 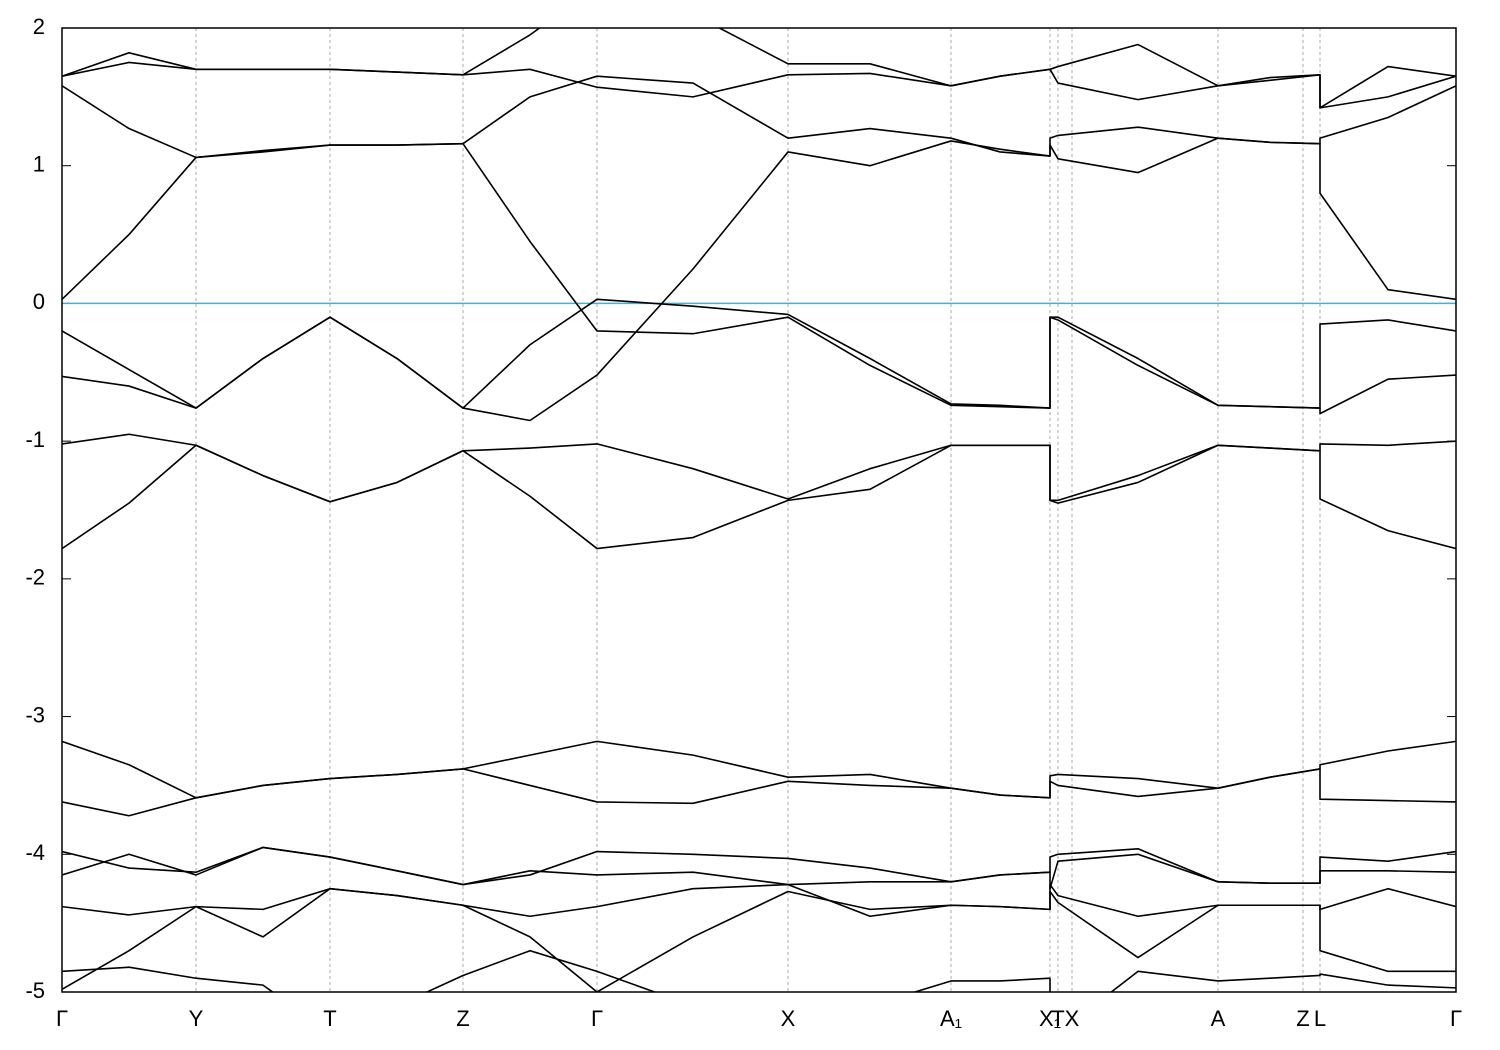 What do you see at coordinates (35, 990) in the screenshot?
I see `y-tick-label: -5` at bounding box center [35, 990].